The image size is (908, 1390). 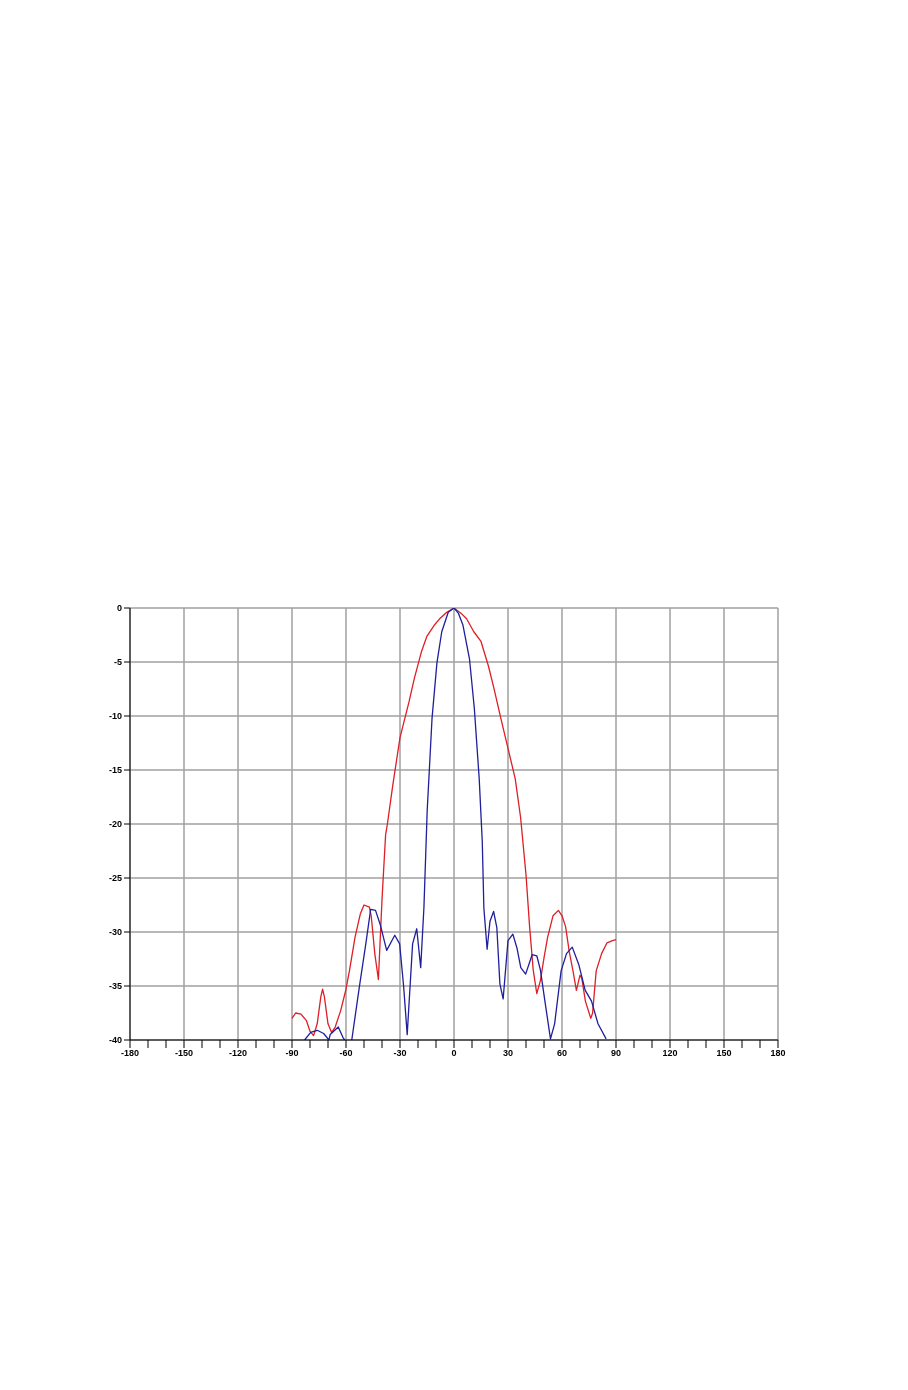 What do you see at coordinates (117, 662) in the screenshot?
I see `y-tick-label: -5` at bounding box center [117, 662].